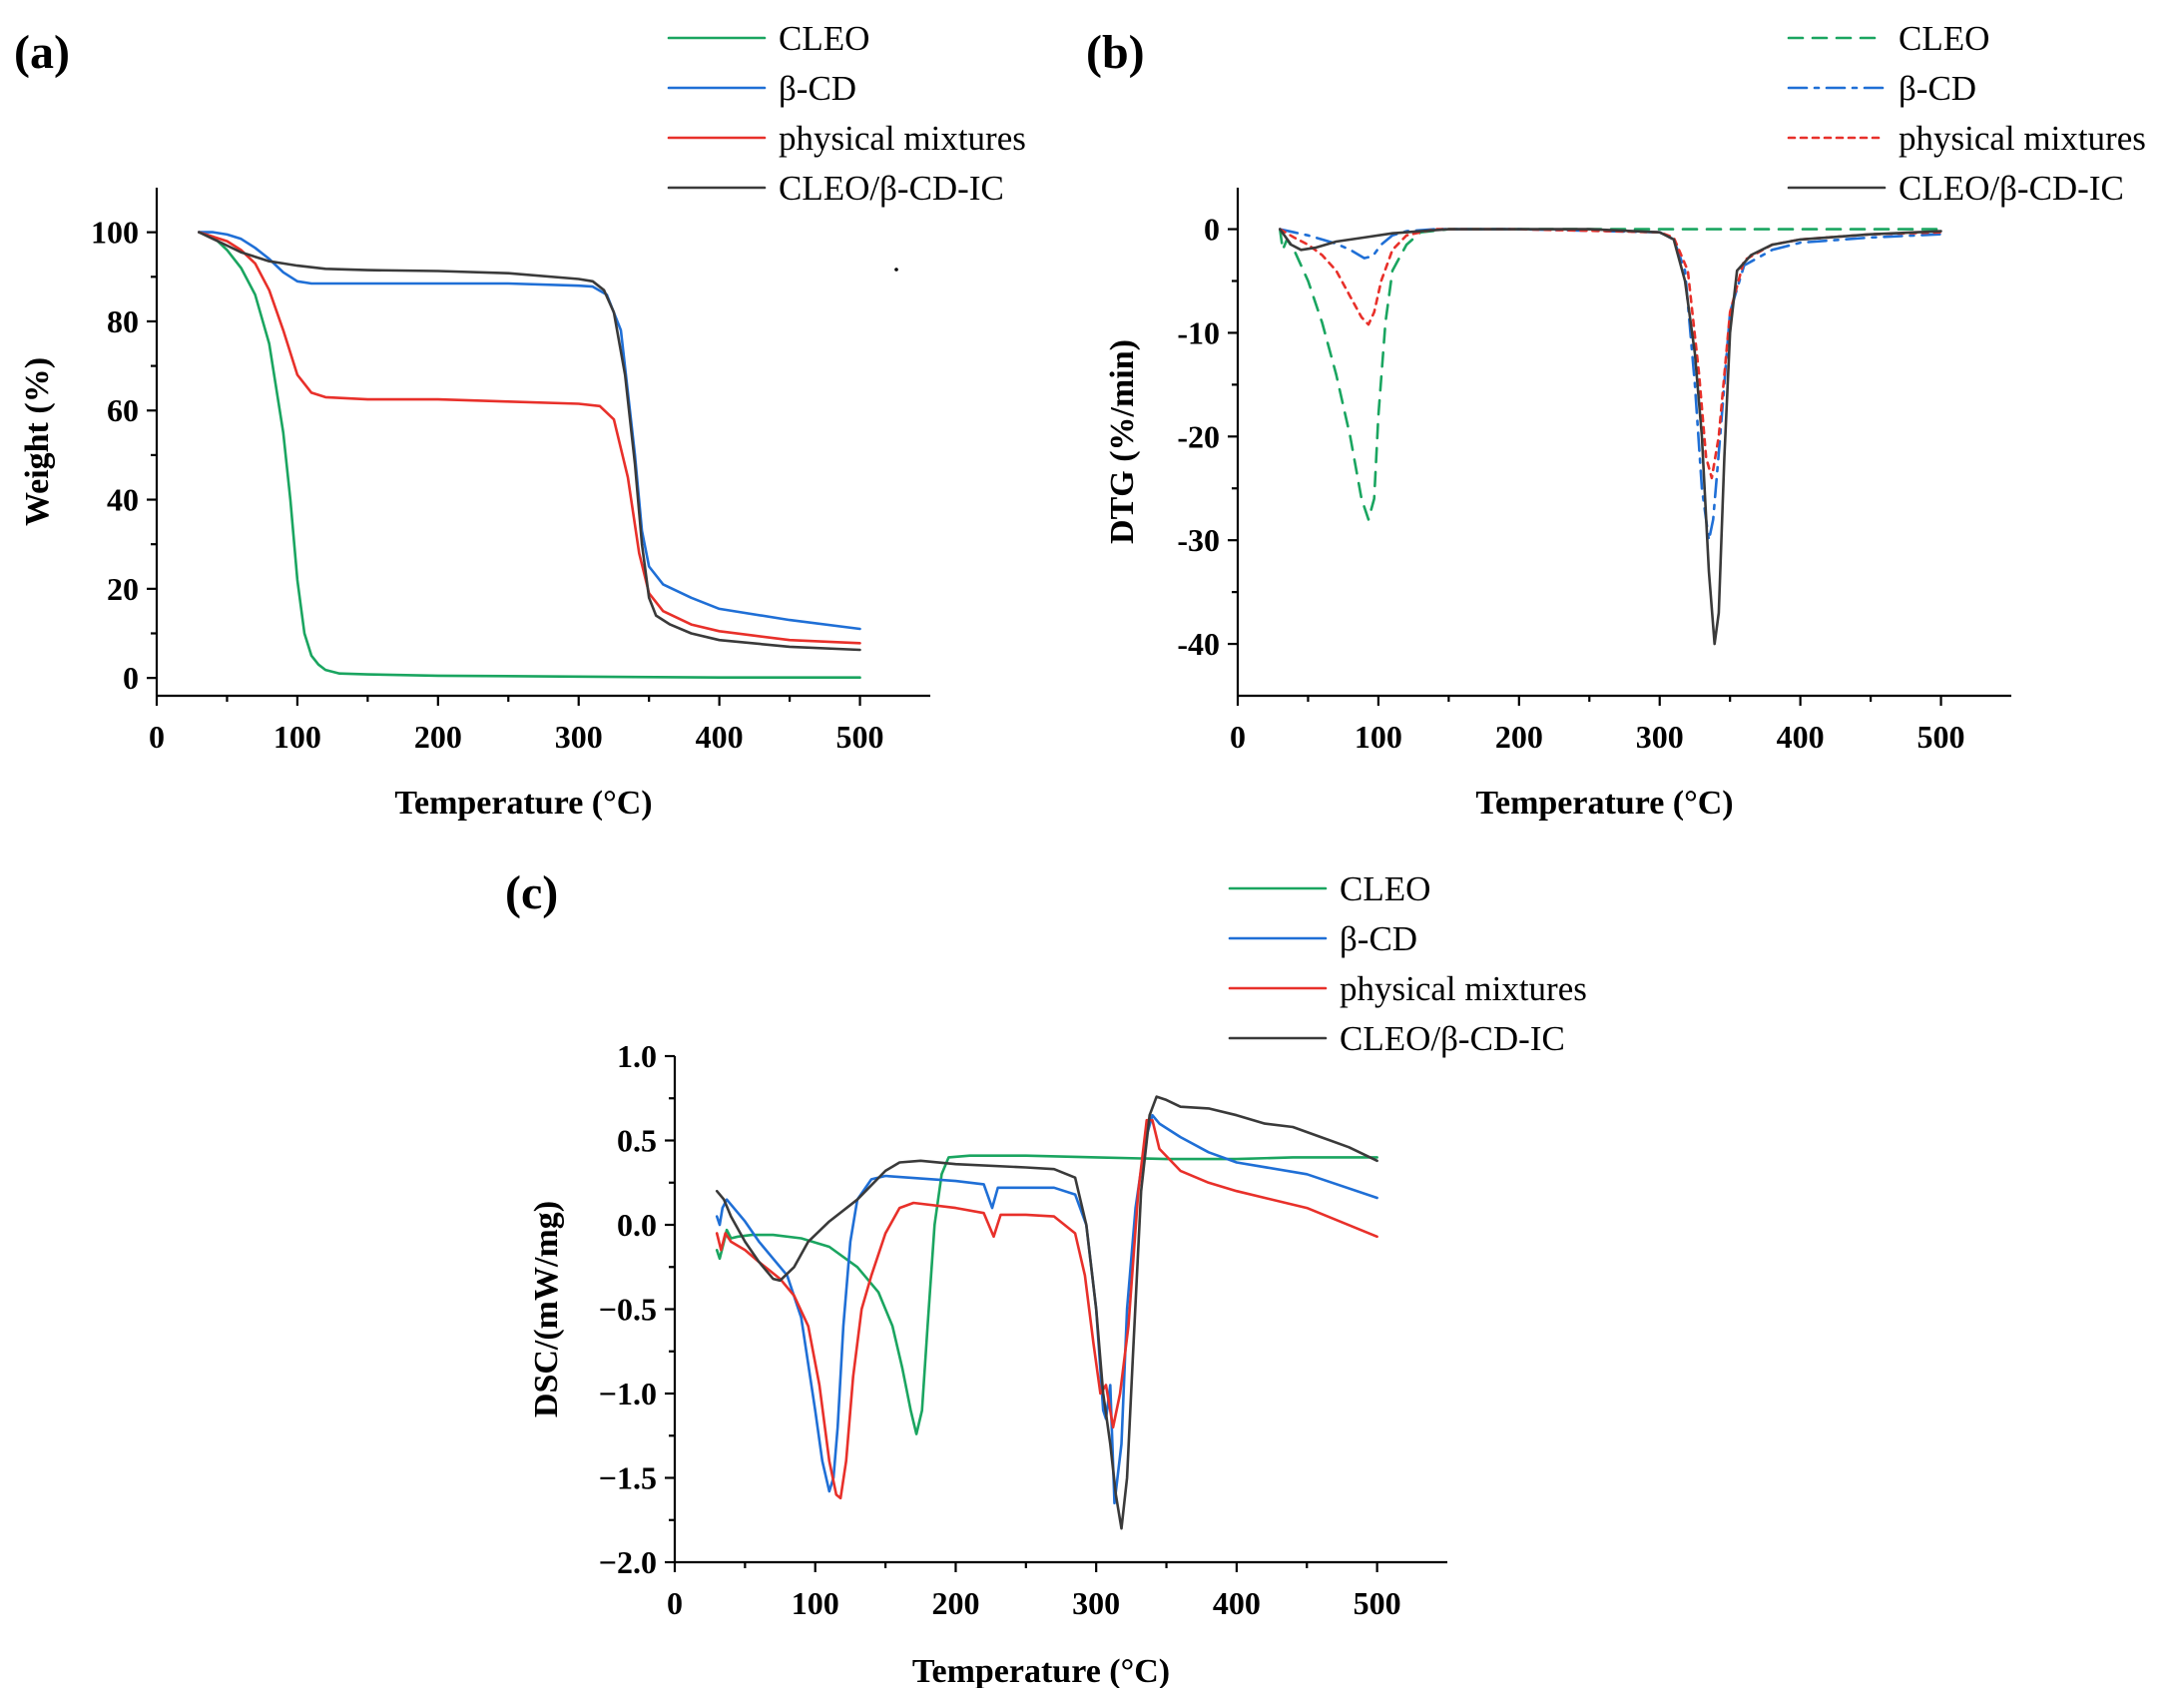 Image resolution: width=2184 pixels, height=1688 pixels. I want to click on y-tick-label: −2.0, so click(628, 1562).